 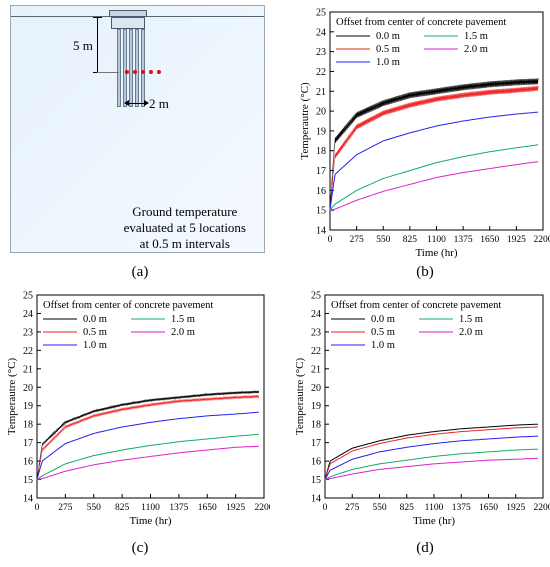 I want to click on x-tick-label: 2200, so click(x=542, y=508).